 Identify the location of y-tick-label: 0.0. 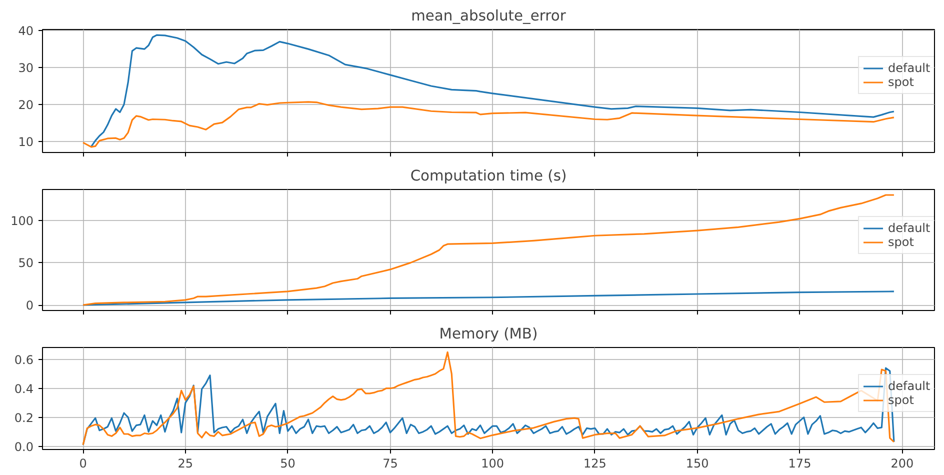
(24, 447).